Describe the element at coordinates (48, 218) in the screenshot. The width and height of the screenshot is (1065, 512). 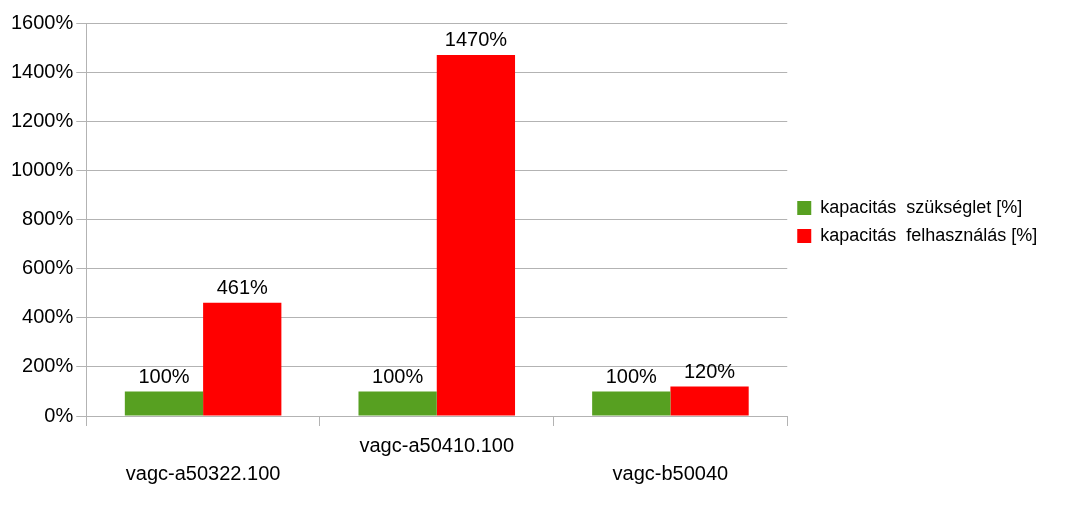
I see `y-tick-label: 800%` at that location.